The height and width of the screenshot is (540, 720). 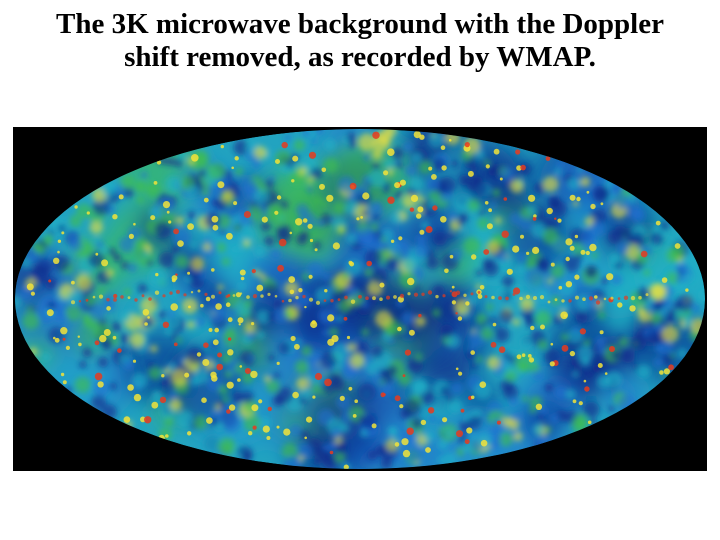 I want to click on slide-title-line-2: shift removed, as recorded by WMAP., so click(x=360, y=57).